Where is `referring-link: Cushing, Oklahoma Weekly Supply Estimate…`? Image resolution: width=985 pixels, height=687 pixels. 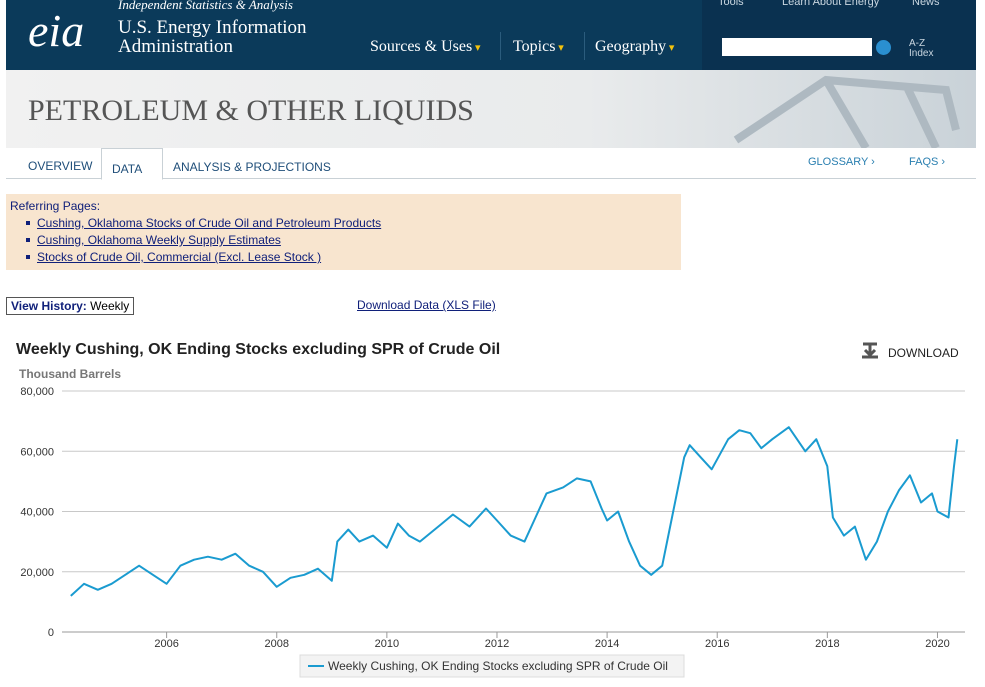 referring-link: Cushing, Oklahoma Weekly Supply Estimate… is located at coordinates (159, 240).